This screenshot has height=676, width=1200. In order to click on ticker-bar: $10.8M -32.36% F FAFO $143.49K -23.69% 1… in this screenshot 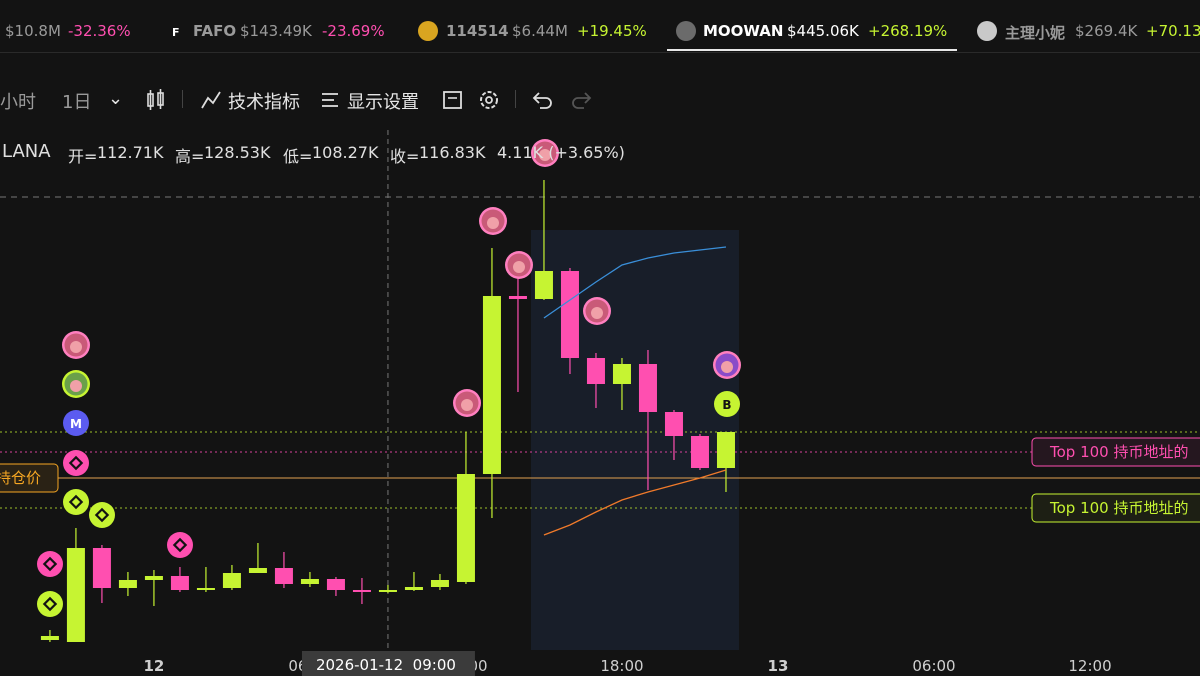, I will do `click(600, 26)`.